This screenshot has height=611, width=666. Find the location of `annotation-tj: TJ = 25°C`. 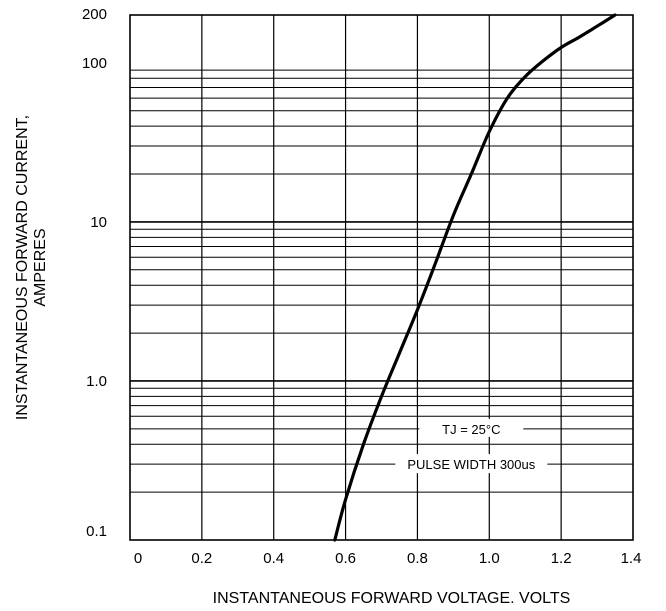

annotation-tj: TJ = 25°C is located at coordinates (471, 429).